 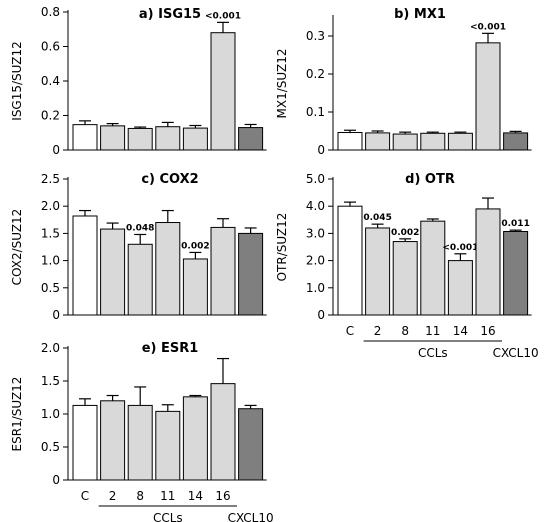 I want to click on y-tick-label: 0.8, so click(x=50, y=12).